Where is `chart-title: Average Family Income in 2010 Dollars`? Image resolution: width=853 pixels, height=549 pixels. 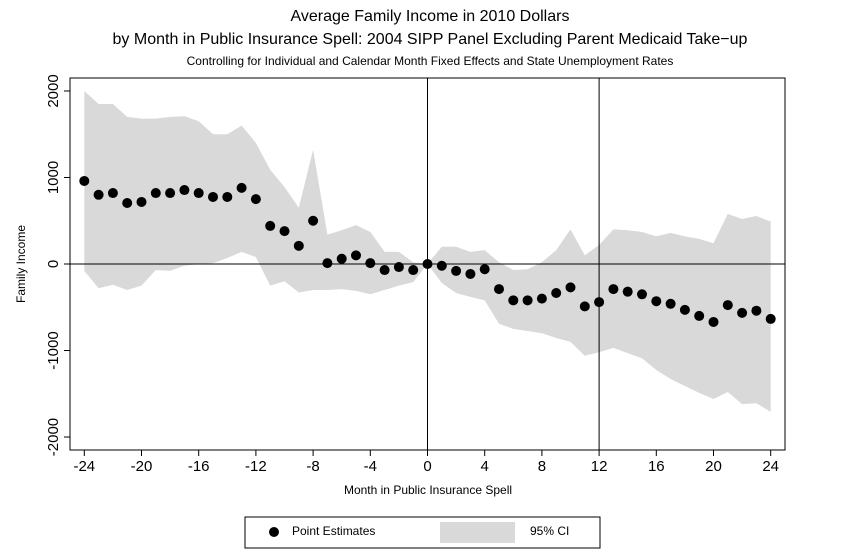 chart-title: Average Family Income in 2010 Dollars is located at coordinates (430, 16).